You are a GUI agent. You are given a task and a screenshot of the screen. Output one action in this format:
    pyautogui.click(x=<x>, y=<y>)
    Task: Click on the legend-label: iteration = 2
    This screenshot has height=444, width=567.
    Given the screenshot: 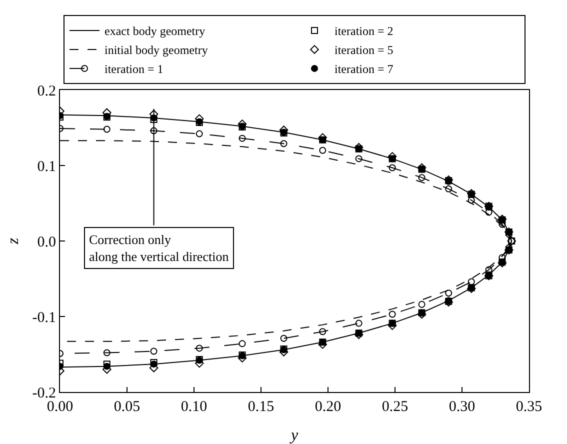 What is the action you would take?
    pyautogui.click(x=364, y=31)
    